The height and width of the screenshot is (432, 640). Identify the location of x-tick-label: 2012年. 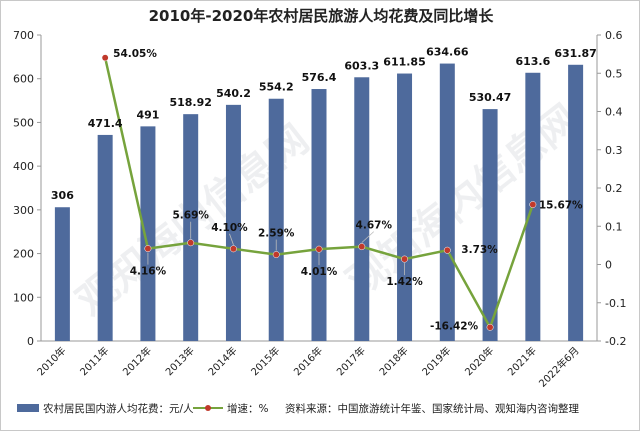
(137, 361).